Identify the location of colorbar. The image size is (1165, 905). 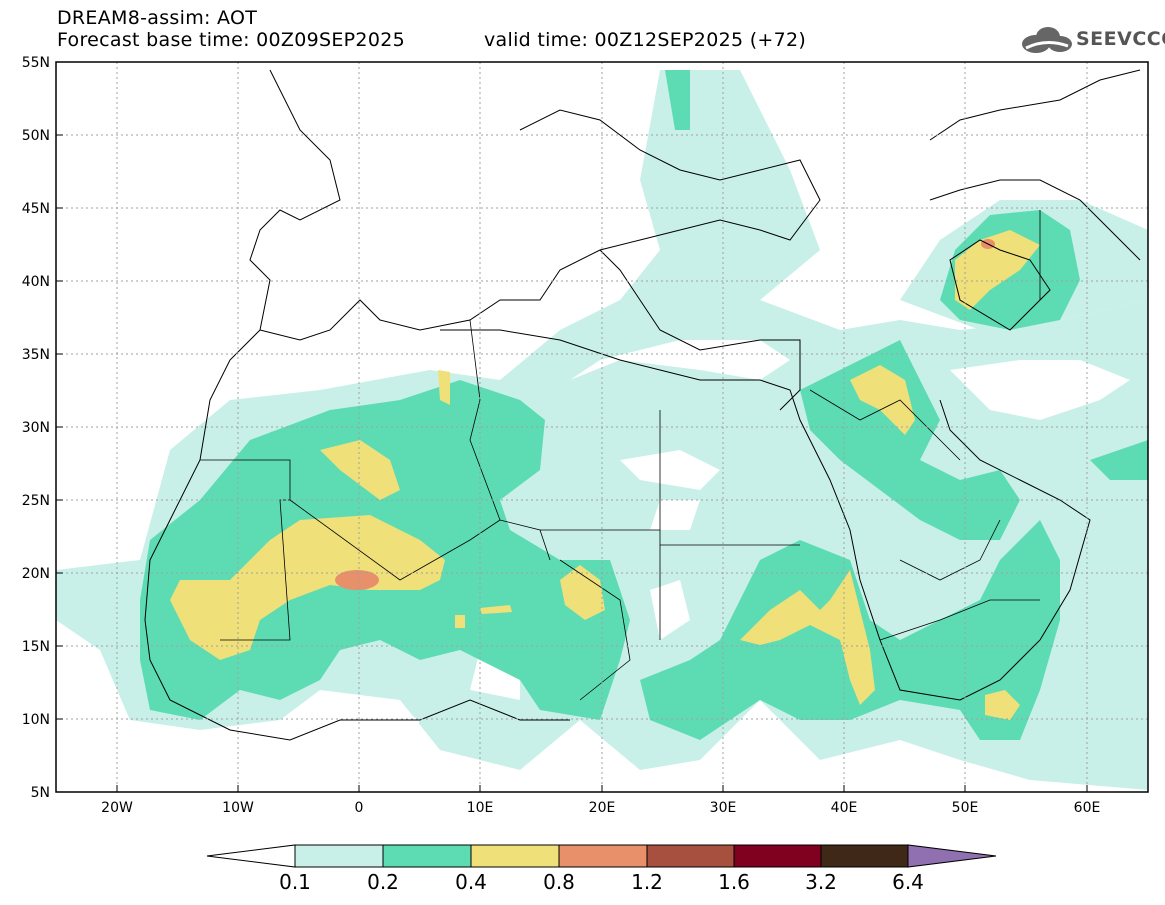
(601, 856).